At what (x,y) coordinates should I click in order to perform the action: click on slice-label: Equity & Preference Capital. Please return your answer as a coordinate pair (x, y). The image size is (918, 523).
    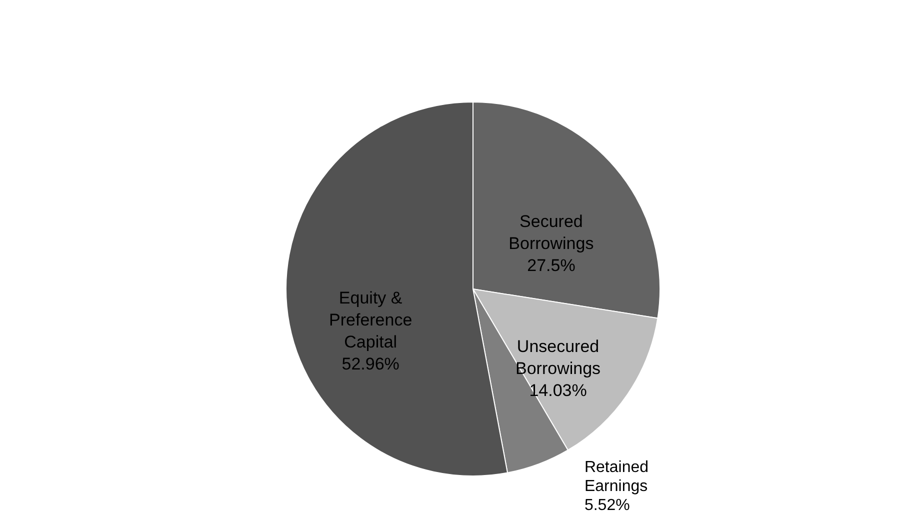
    Looking at the image, I should click on (370, 320).